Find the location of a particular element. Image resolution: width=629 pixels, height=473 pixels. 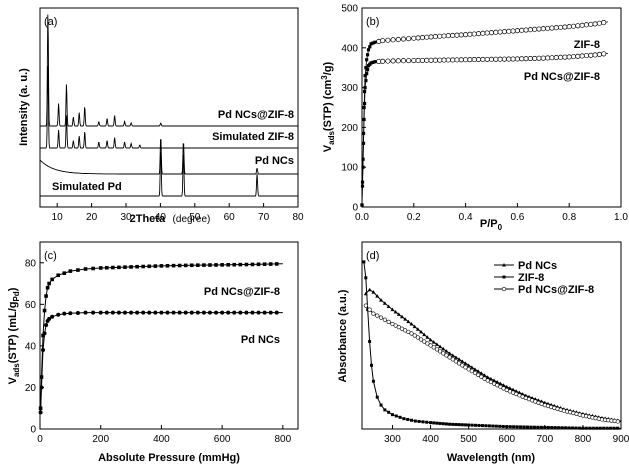

panel-c-label-pdncs: Pd NCs is located at coordinates (260, 340).